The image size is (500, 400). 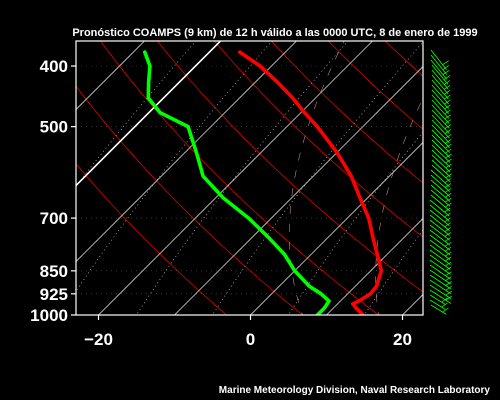 What do you see at coordinates (98, 339) in the screenshot?
I see `temperature-tick-label: −20` at bounding box center [98, 339].